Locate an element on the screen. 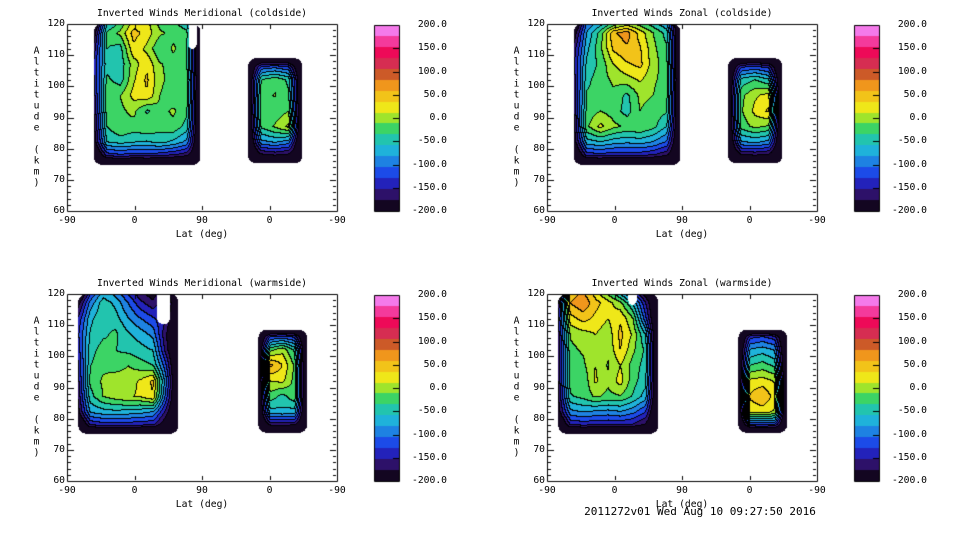 Image resolution: width=960 pixels, height=540 pixels. panel-title: Inverted Winds Meridional (warmside) is located at coordinates (202, 283).